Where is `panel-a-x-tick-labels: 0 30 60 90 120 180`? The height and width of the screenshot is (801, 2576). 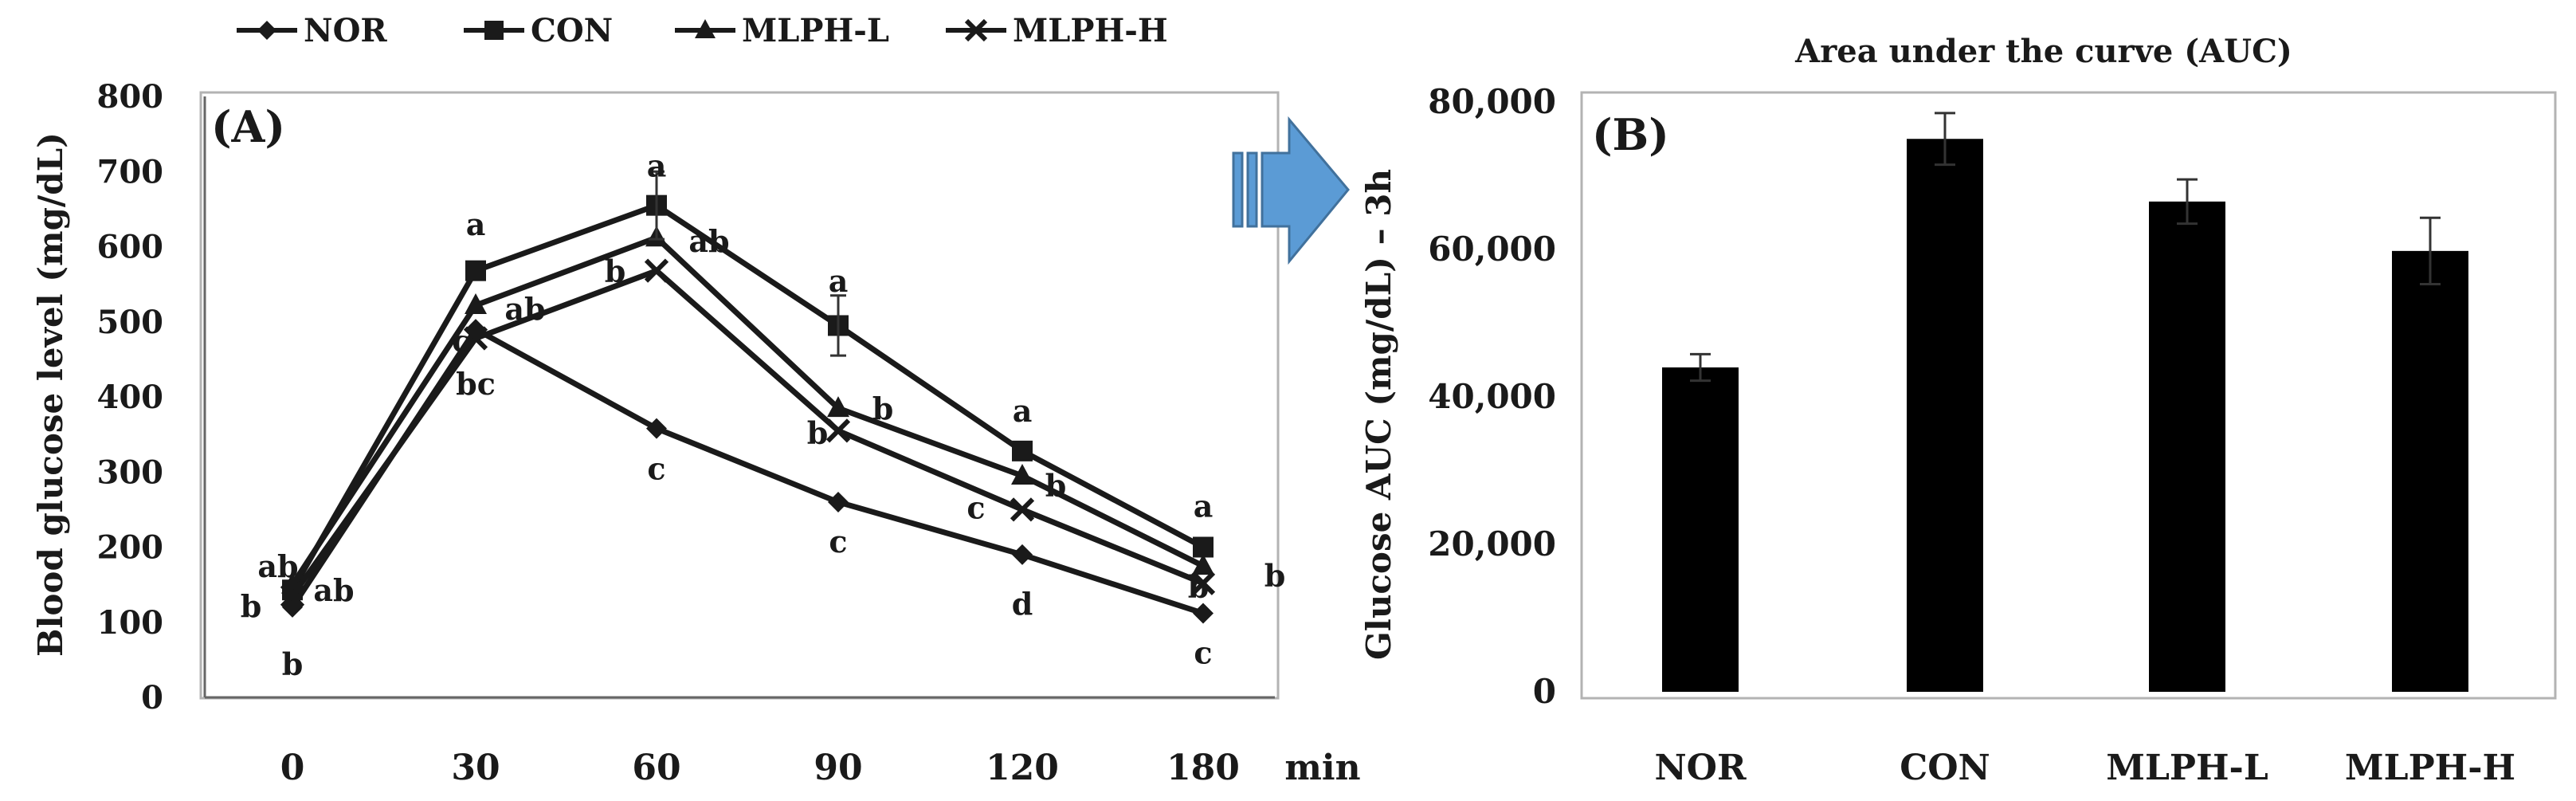 panel-a-x-tick-labels: 0 30 60 90 120 180 is located at coordinates (760, 768).